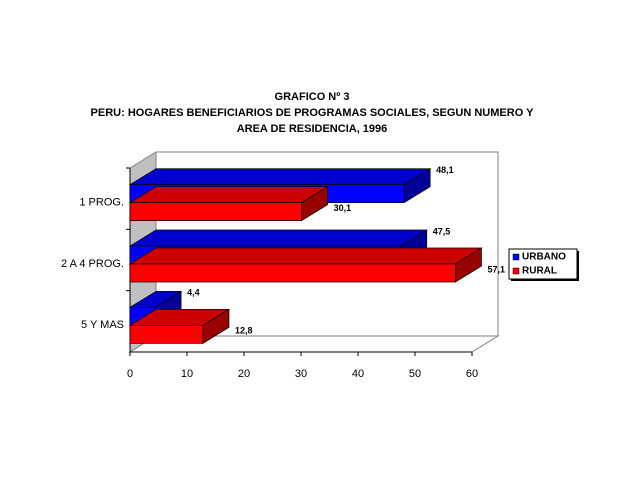 The height and width of the screenshot is (480, 640). I want to click on x-tick-label: 10, so click(187, 374).